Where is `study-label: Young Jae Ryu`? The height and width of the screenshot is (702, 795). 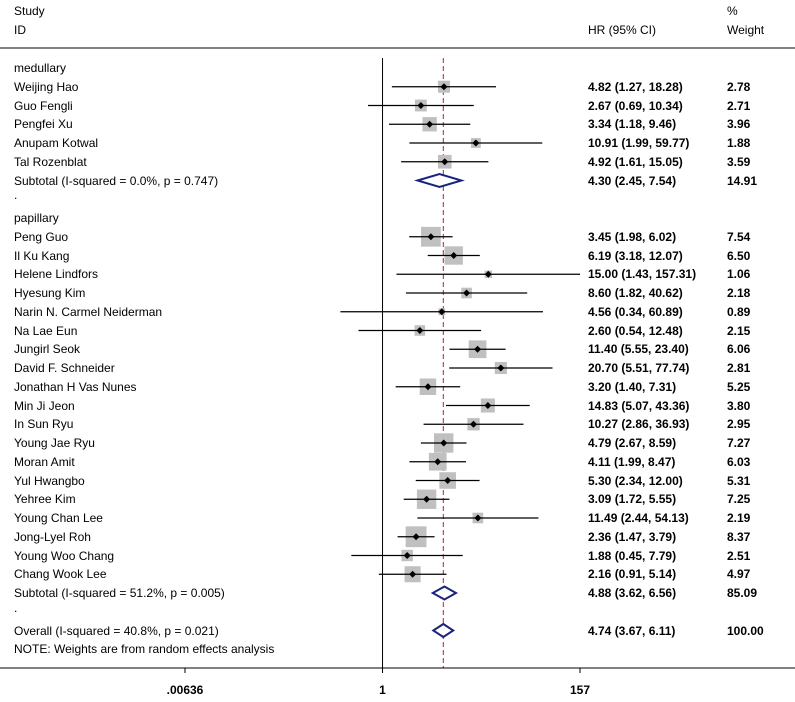 study-label: Young Jae Ryu is located at coordinates (54, 443).